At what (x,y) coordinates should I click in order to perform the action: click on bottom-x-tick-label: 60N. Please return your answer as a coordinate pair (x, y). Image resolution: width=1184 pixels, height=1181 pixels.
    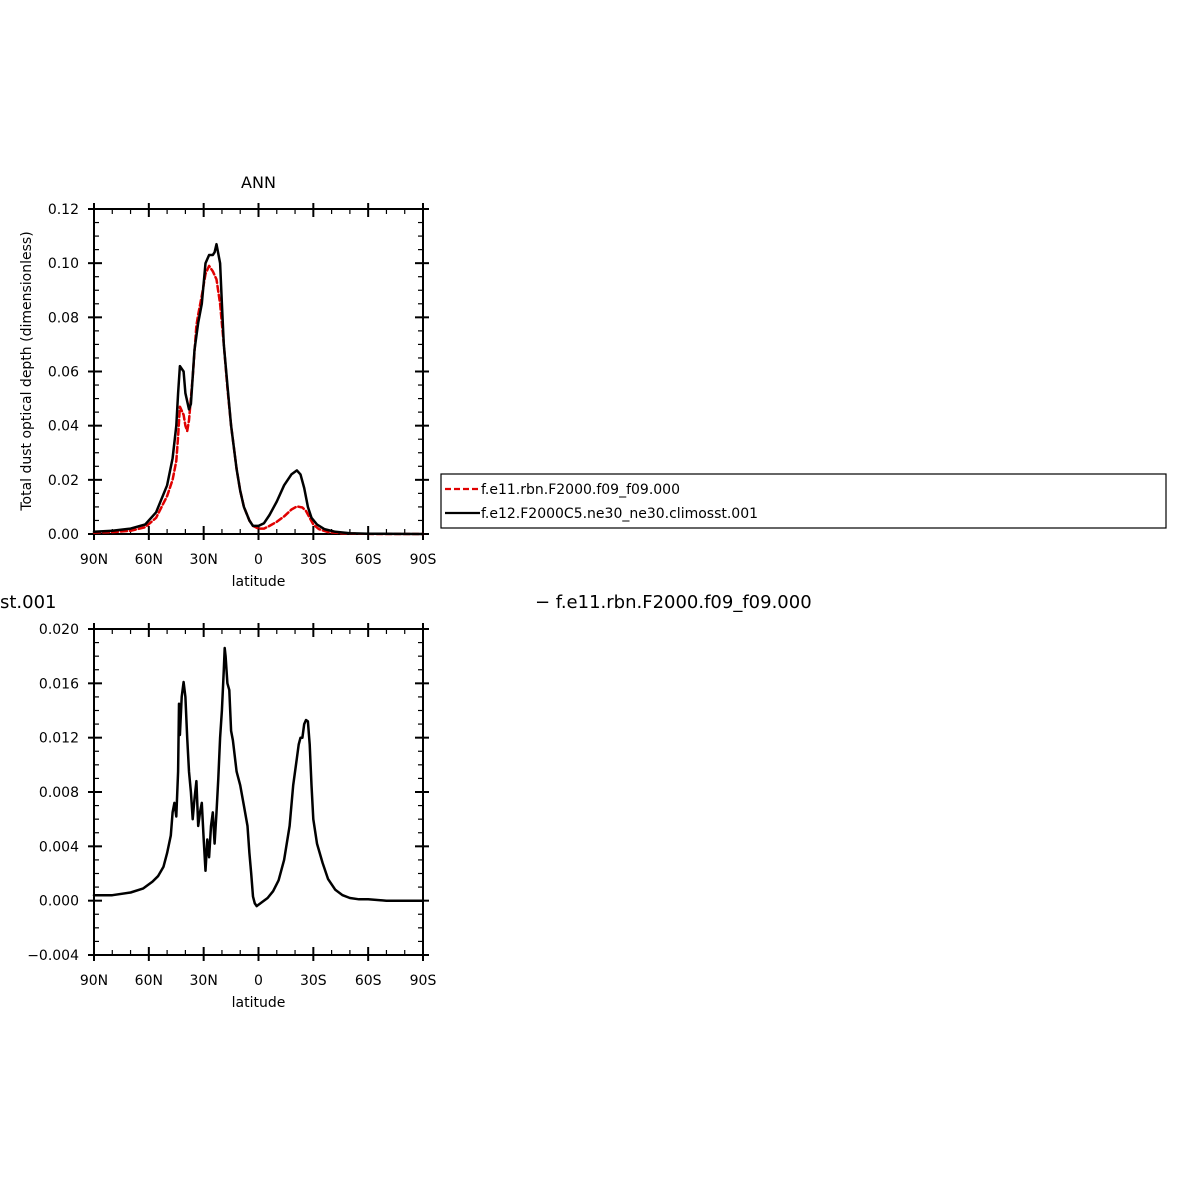
    Looking at the image, I should click on (149, 981).